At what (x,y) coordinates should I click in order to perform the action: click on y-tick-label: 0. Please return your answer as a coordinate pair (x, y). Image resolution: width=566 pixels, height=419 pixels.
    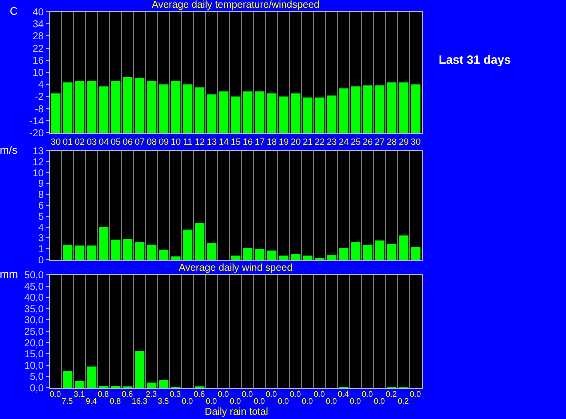
    Looking at the image, I should click on (41, 261).